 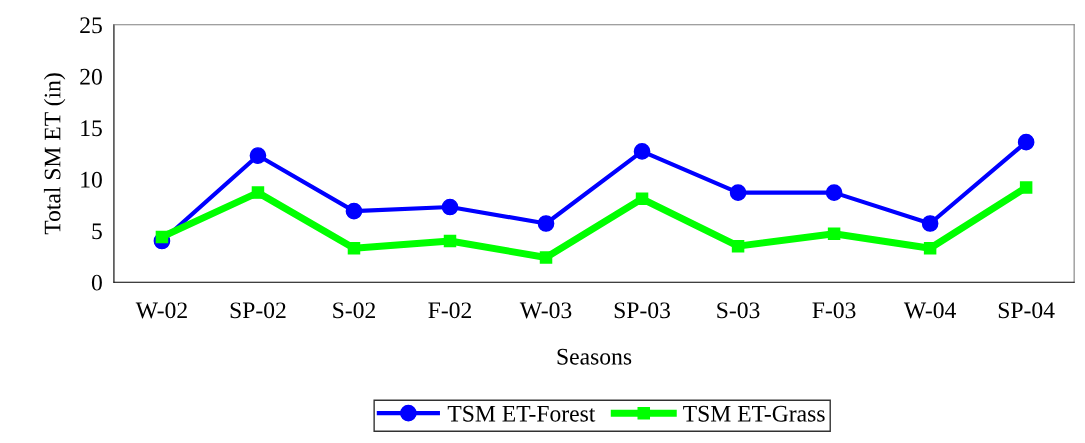 What do you see at coordinates (54, 154) in the screenshot?
I see `y-axis-title: Total SM ET (in)` at bounding box center [54, 154].